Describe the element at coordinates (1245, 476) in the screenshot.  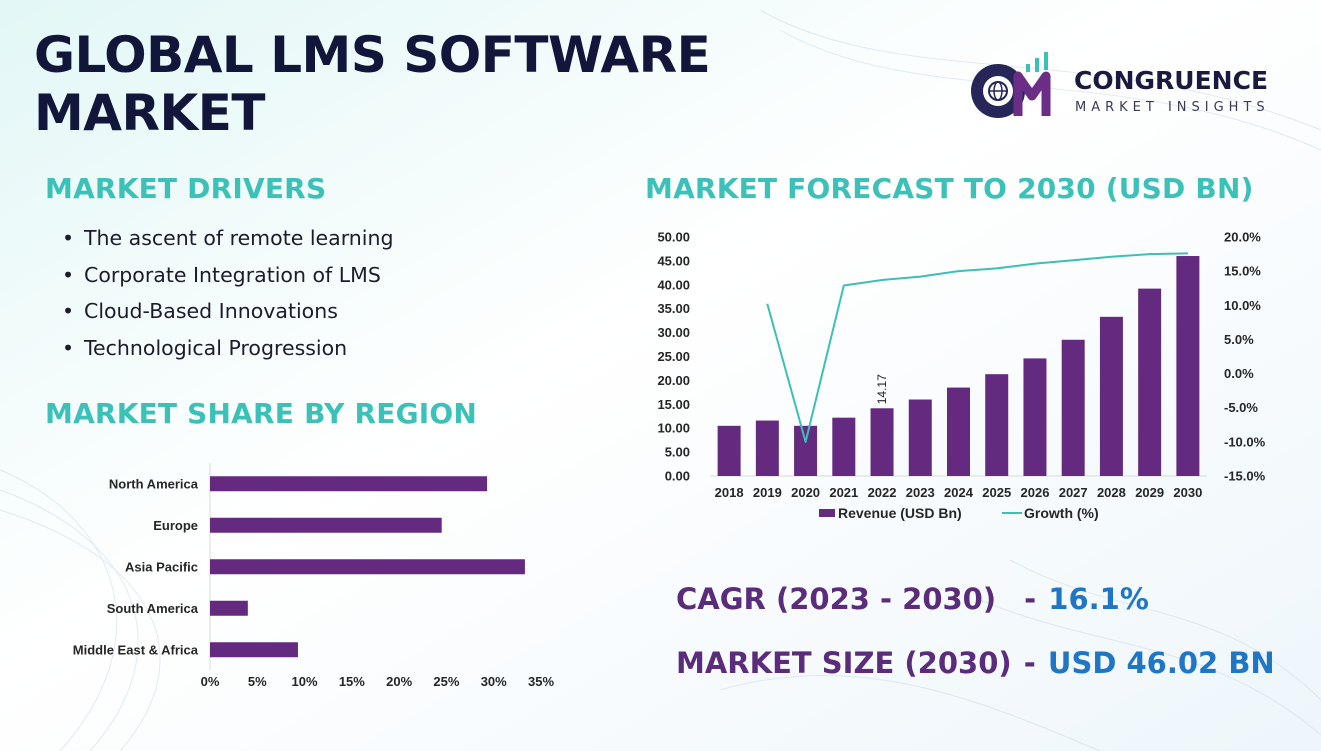
I see `forecast-y2-tick-label: -15.0%` at that location.